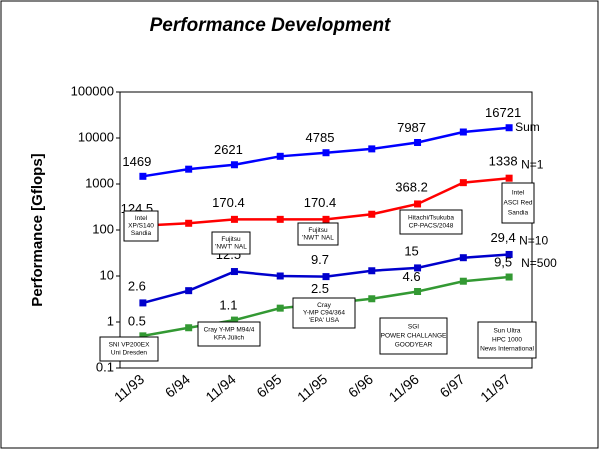  I want to click on data-label: 2621, so click(228, 149).